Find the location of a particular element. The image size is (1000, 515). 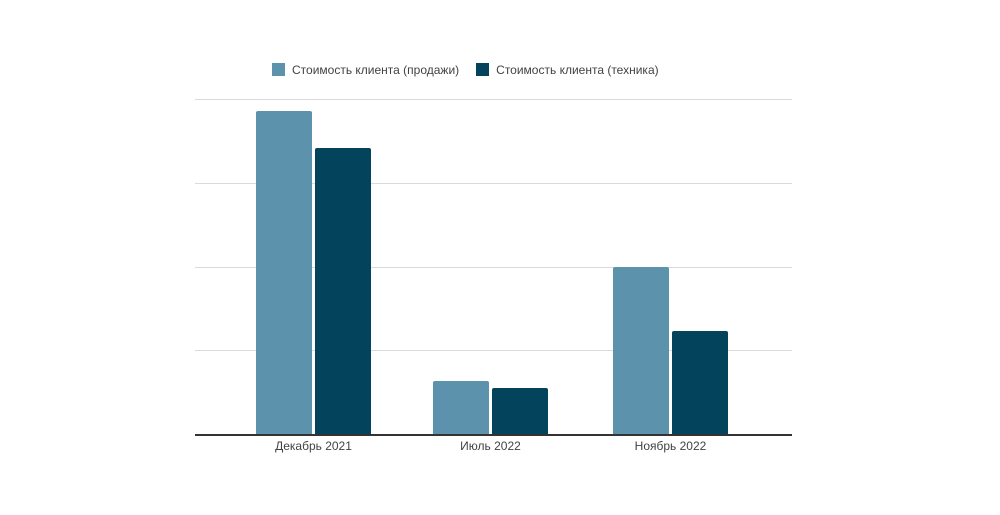

x-axis-label: Декабрь 2021 is located at coordinates (313, 446).